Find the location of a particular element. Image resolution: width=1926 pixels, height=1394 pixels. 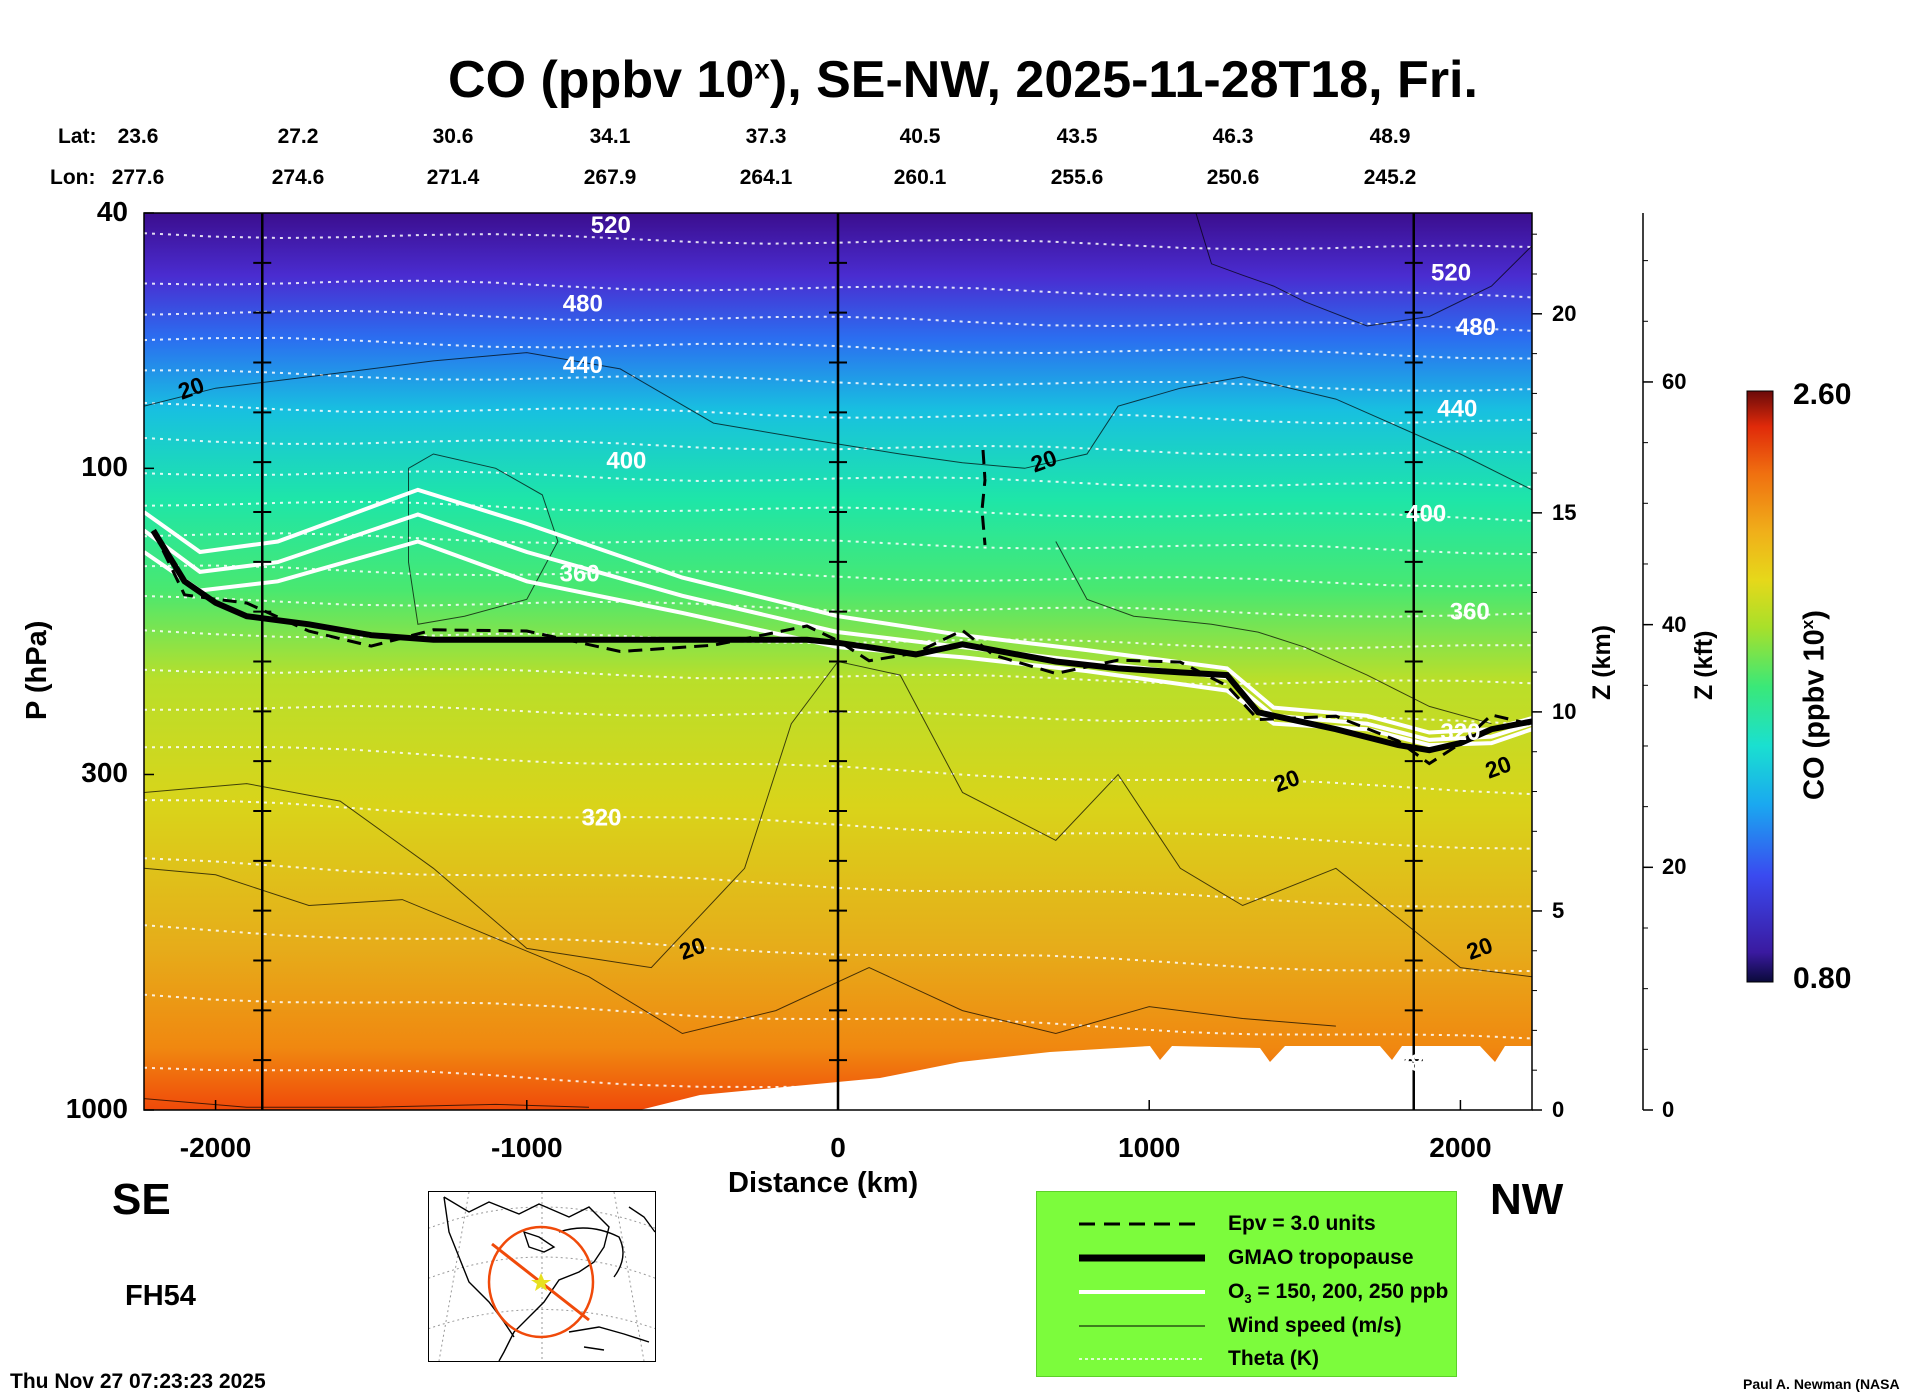

y-tick-label: 40 is located at coordinates (112, 211).